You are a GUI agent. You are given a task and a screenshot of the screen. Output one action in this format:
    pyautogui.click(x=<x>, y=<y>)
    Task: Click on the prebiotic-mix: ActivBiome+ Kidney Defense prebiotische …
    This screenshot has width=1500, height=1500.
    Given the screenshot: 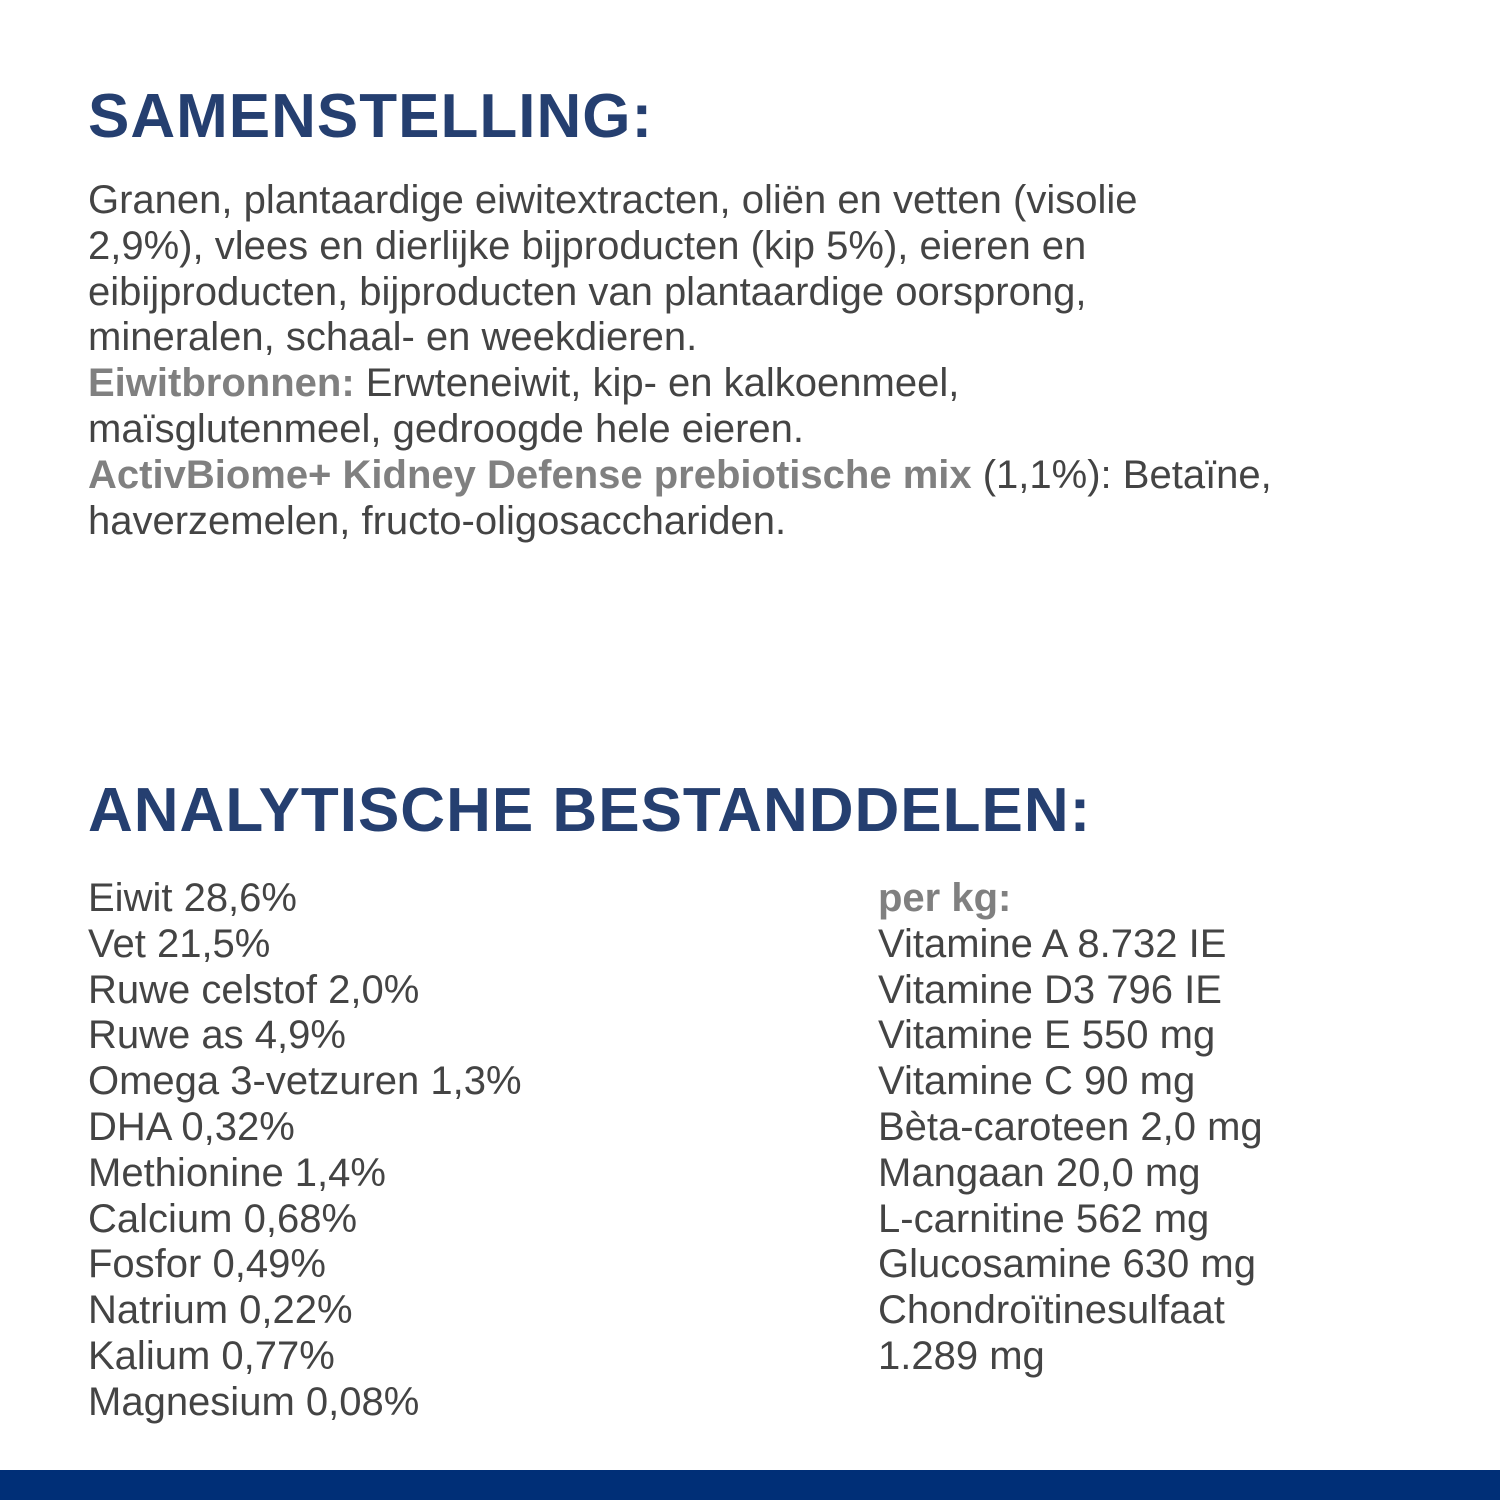 What is the action you would take?
    pyautogui.click(x=778, y=476)
    